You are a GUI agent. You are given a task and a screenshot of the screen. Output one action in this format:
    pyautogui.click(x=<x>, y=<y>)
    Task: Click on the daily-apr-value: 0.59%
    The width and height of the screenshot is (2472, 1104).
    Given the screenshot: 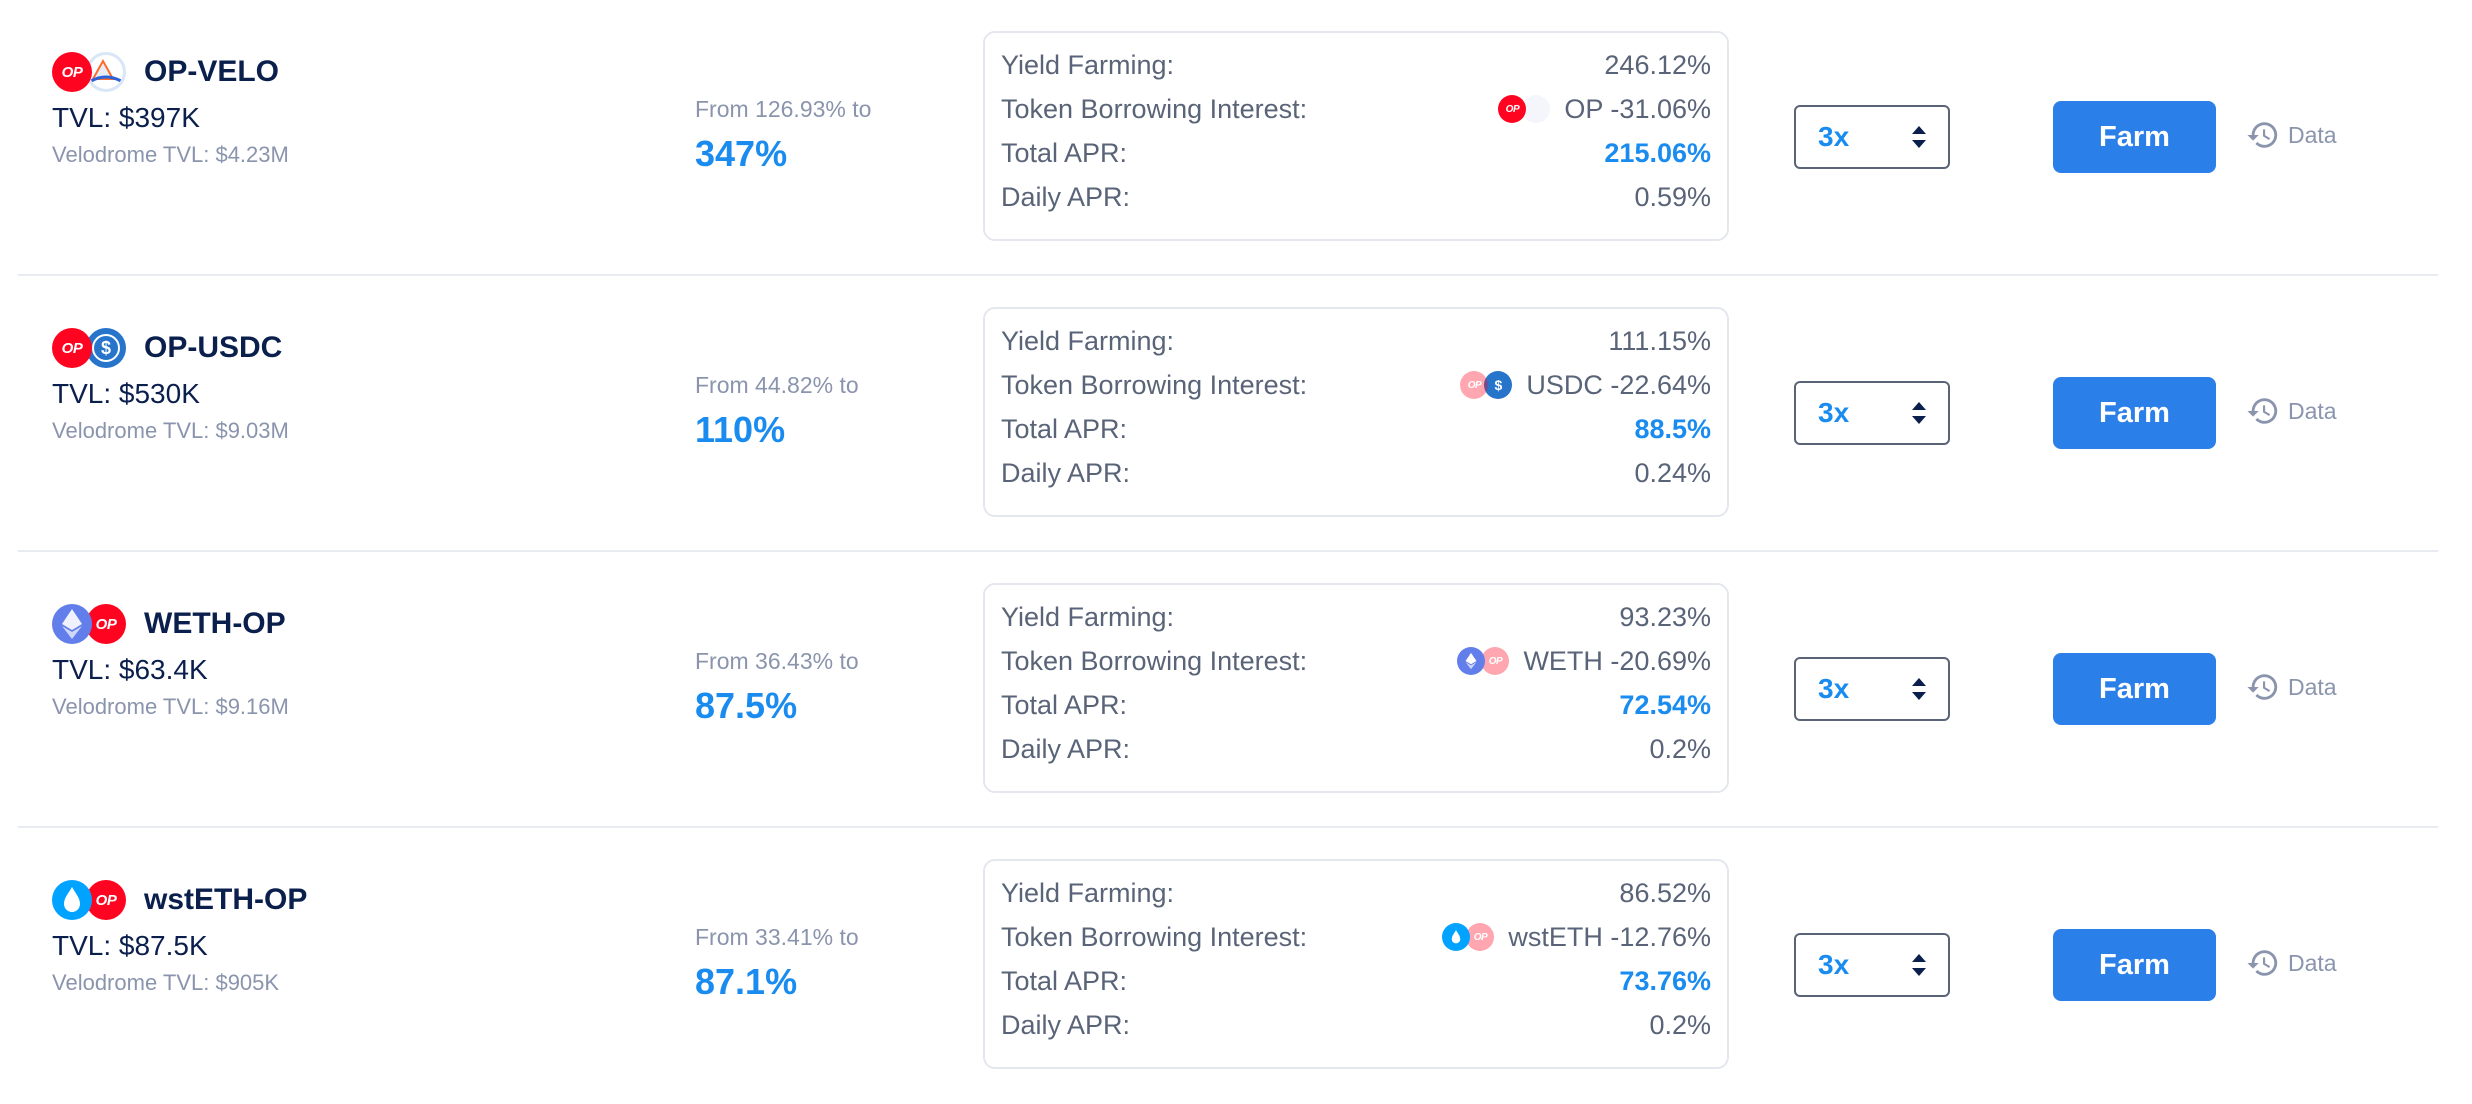 What is the action you would take?
    pyautogui.click(x=1672, y=196)
    